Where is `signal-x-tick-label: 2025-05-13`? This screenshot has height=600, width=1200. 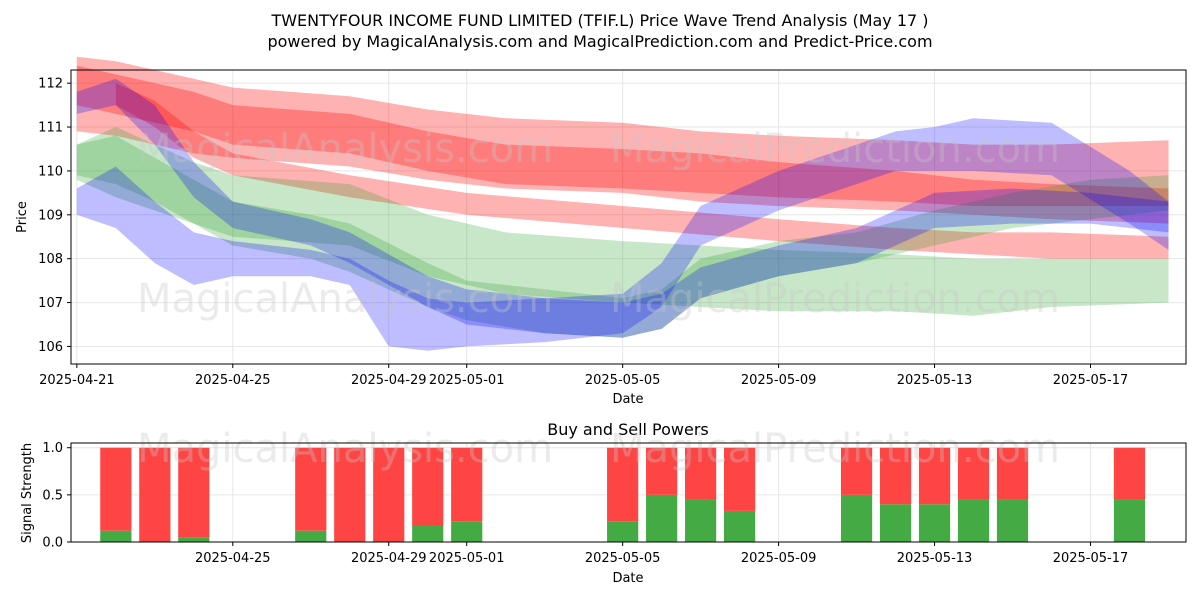
signal-x-tick-label: 2025-05-13 is located at coordinates (935, 558).